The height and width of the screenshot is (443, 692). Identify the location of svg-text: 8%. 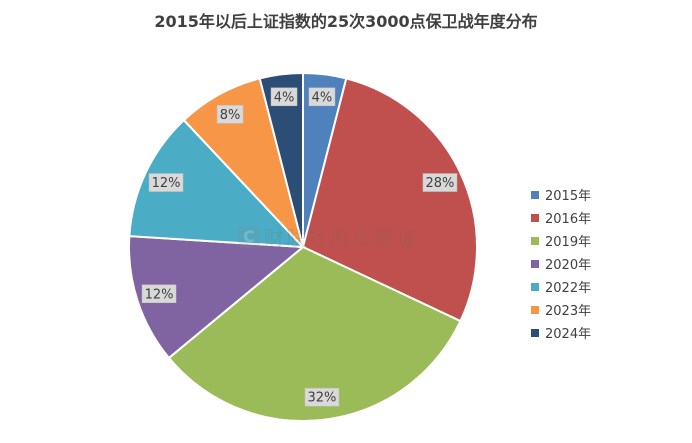
(230, 115).